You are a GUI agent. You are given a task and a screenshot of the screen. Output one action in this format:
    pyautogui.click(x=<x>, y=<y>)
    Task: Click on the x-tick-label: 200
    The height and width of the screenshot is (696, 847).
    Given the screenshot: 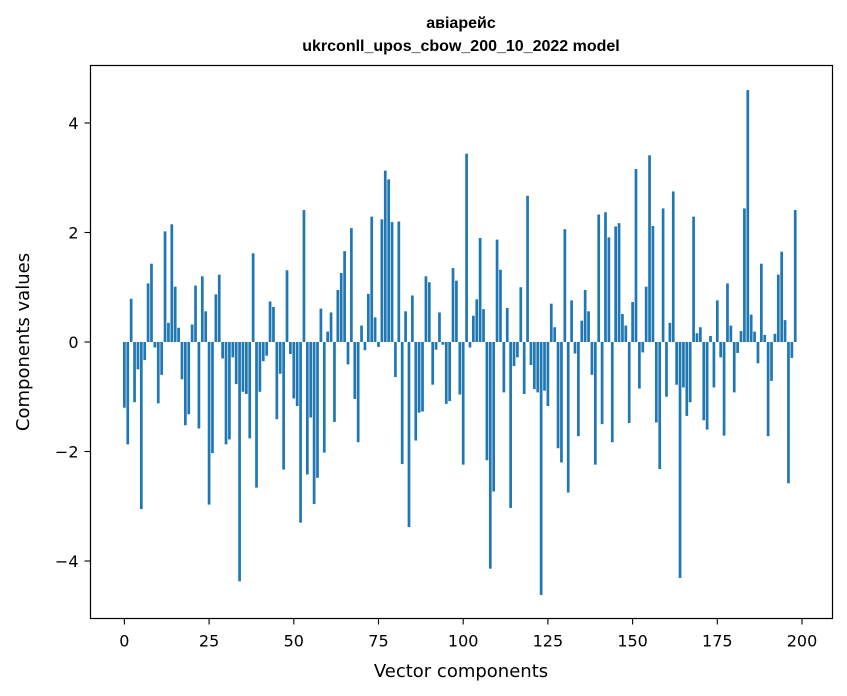 What is the action you would take?
    pyautogui.click(x=802, y=641)
    